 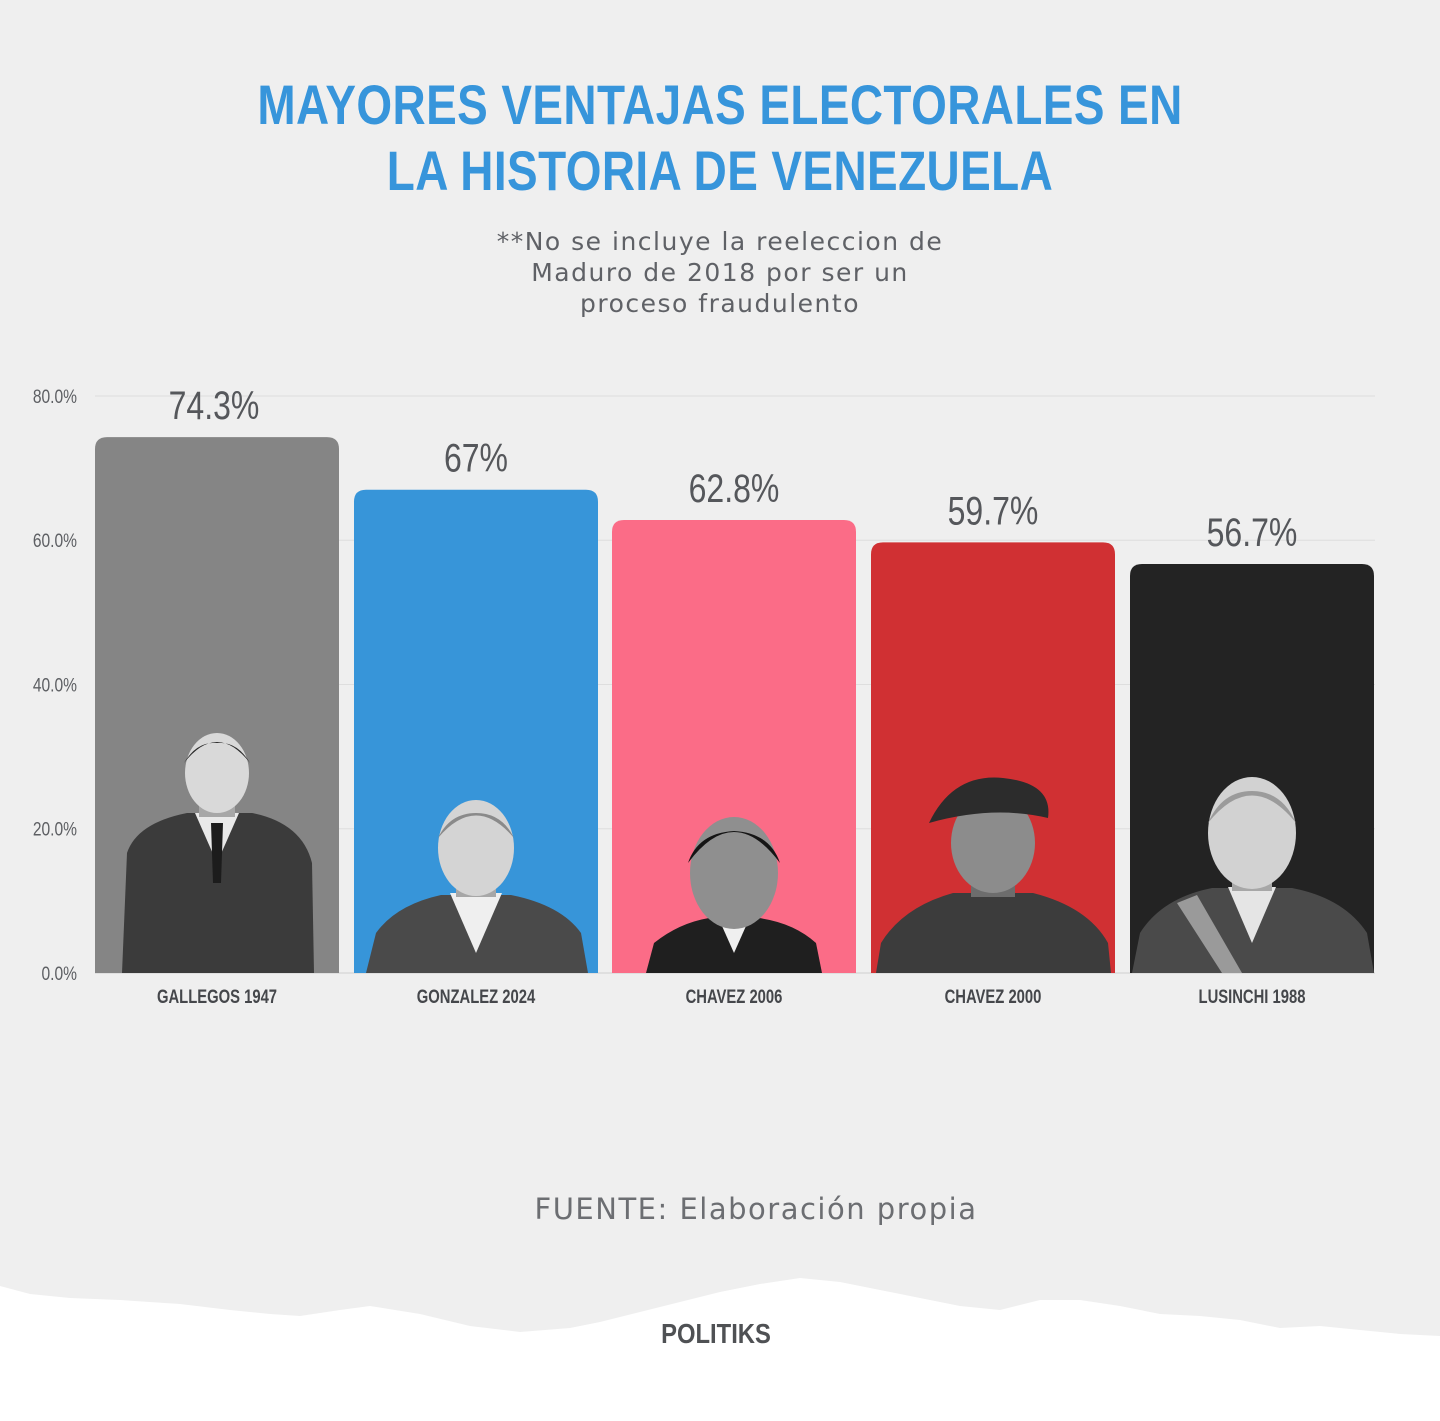 I want to click on y-tick-label: 40.0%, so click(x=55, y=685).